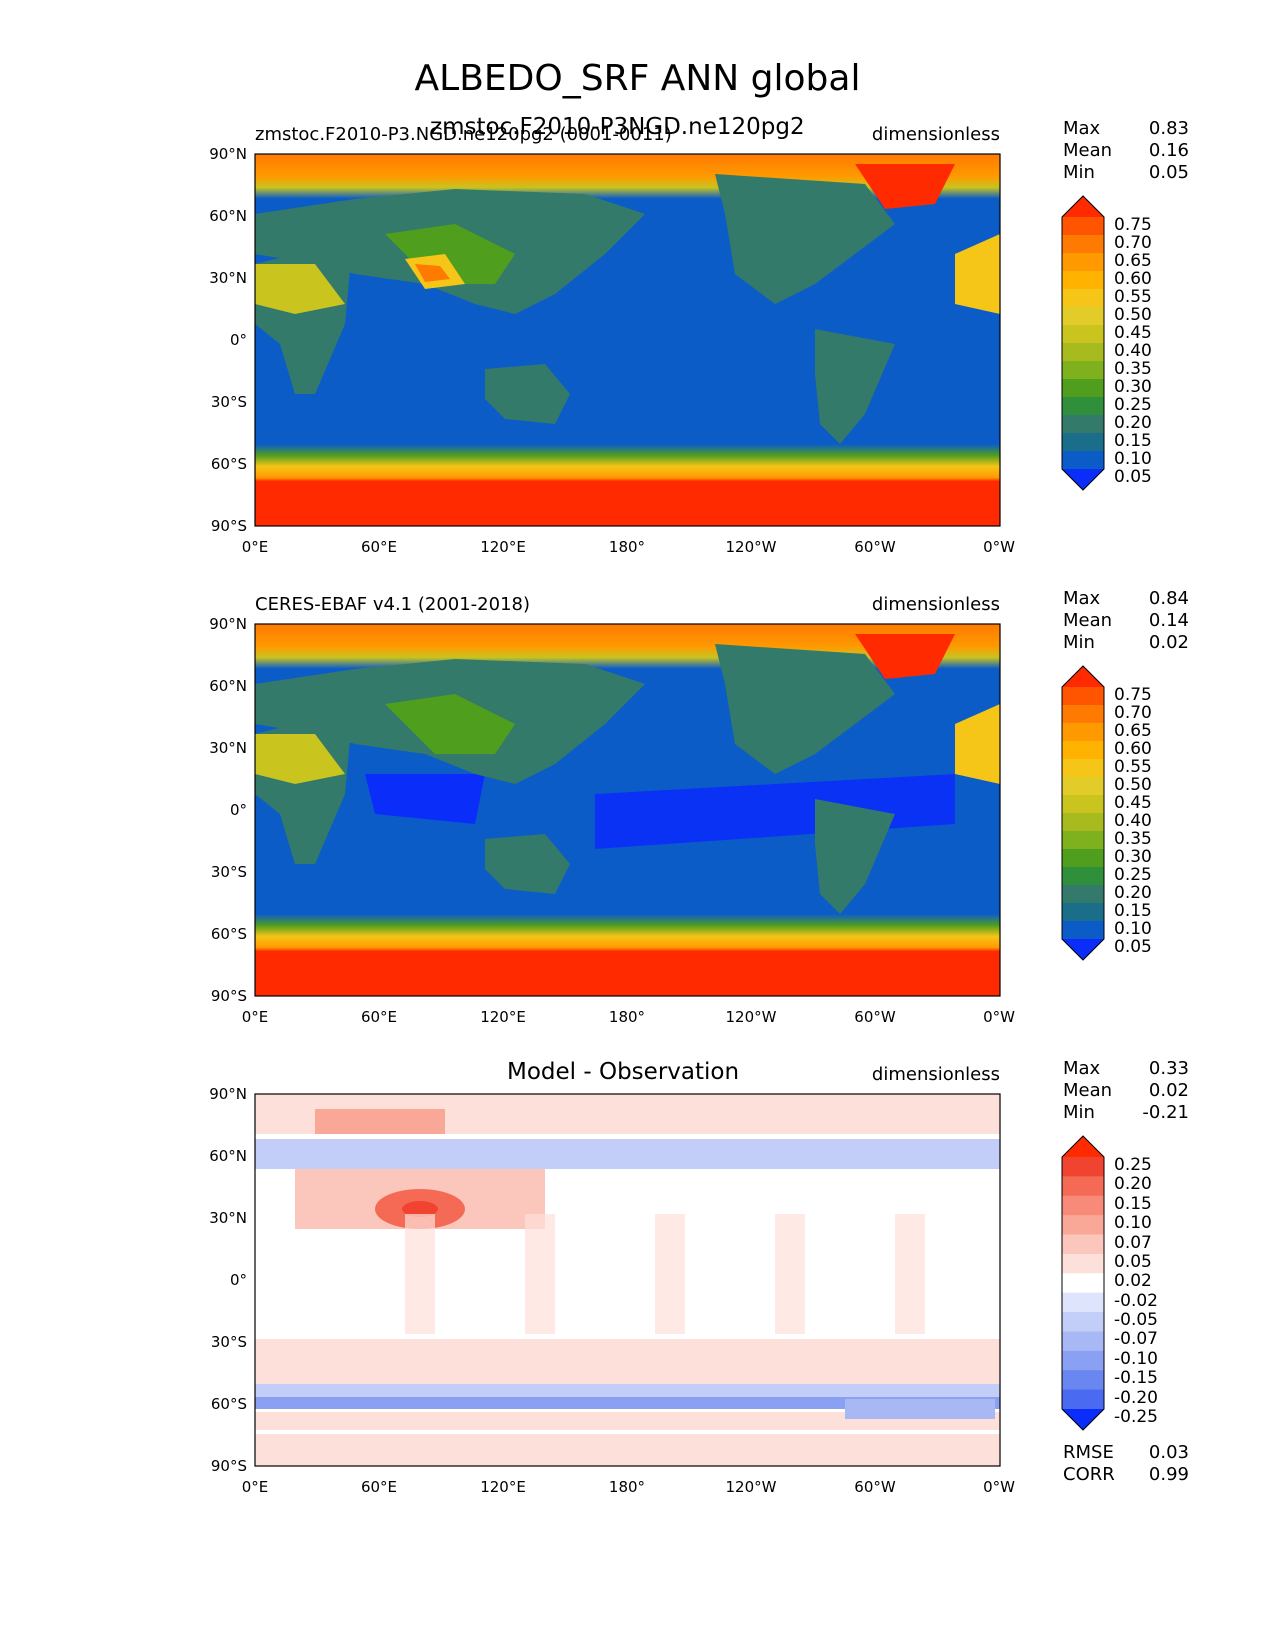 This screenshot has width=1275, height=1650. Describe the element at coordinates (1133, 387) in the screenshot. I see `colorbar-tick-label: 0.30` at that location.